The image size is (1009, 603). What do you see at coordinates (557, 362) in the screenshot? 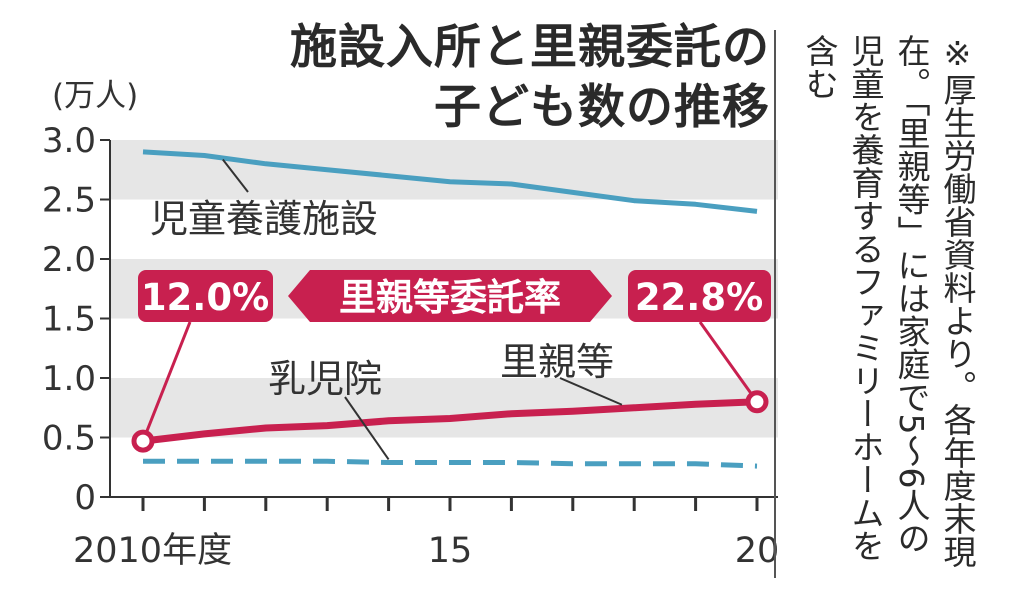
I see `series-label-foster: 里親等` at bounding box center [557, 362].